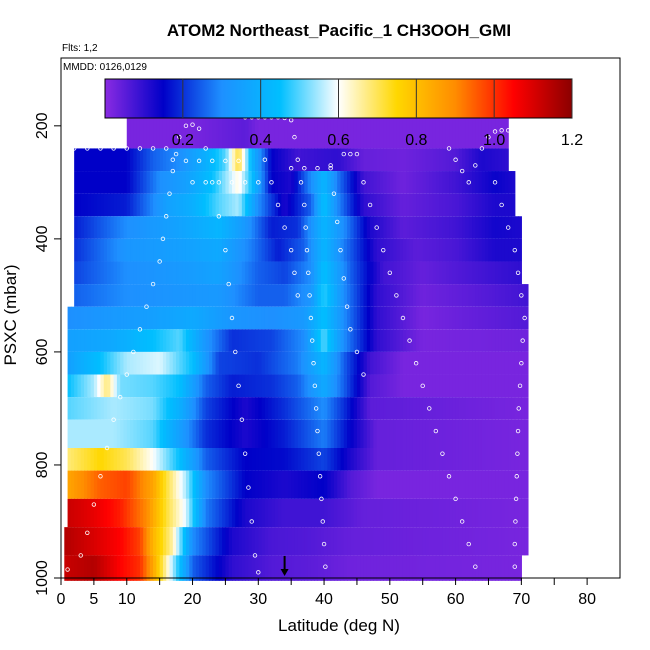  Describe the element at coordinates (61, 599) in the screenshot. I see `x-tick-label: 0` at that location.